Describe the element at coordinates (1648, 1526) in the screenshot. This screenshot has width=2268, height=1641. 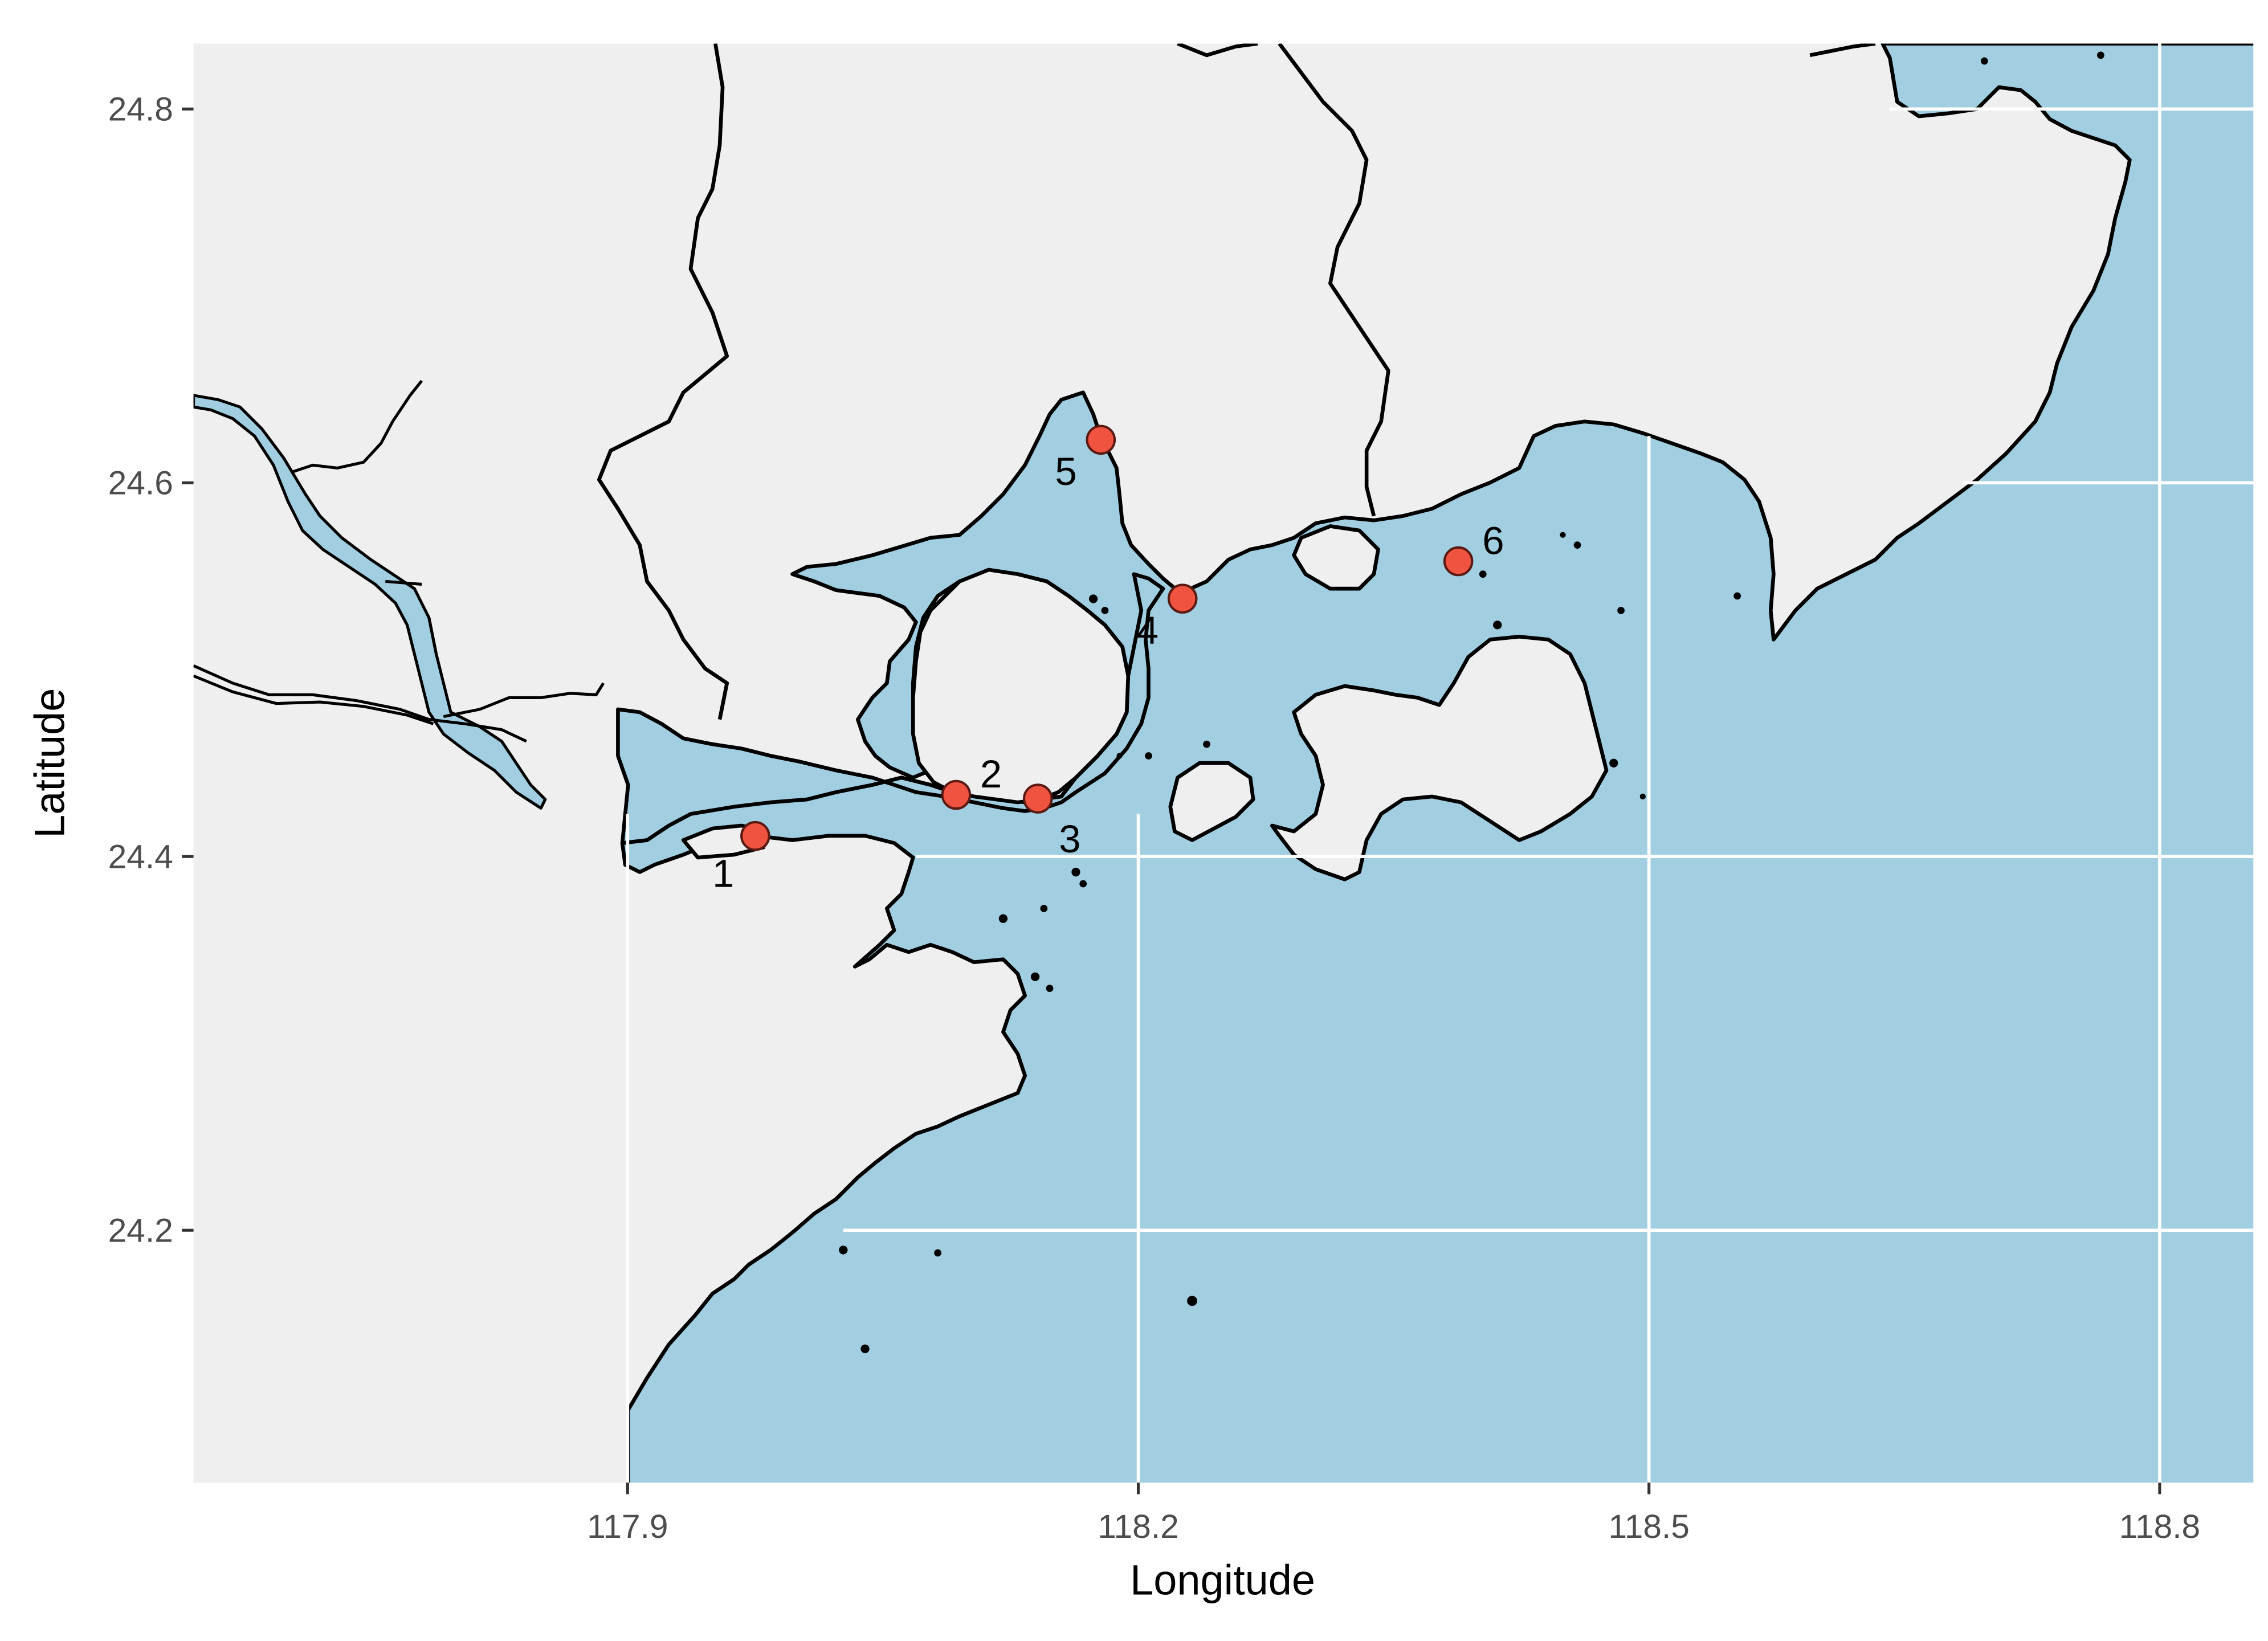
I see `x-tick-label-118.5: 118.5` at that location.